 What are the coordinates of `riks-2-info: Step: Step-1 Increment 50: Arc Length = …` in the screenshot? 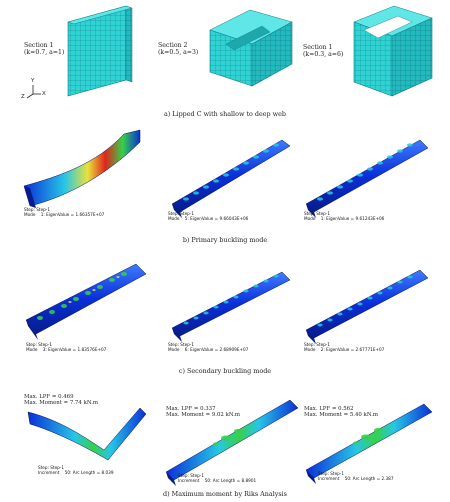 It's located at (217, 478).